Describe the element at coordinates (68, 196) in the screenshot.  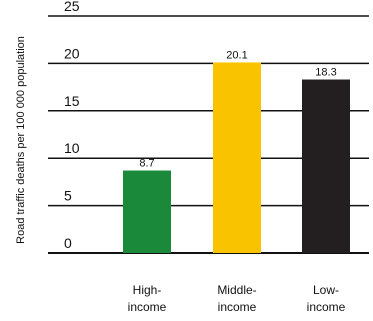
I see `y-tick-label: 5` at that location.